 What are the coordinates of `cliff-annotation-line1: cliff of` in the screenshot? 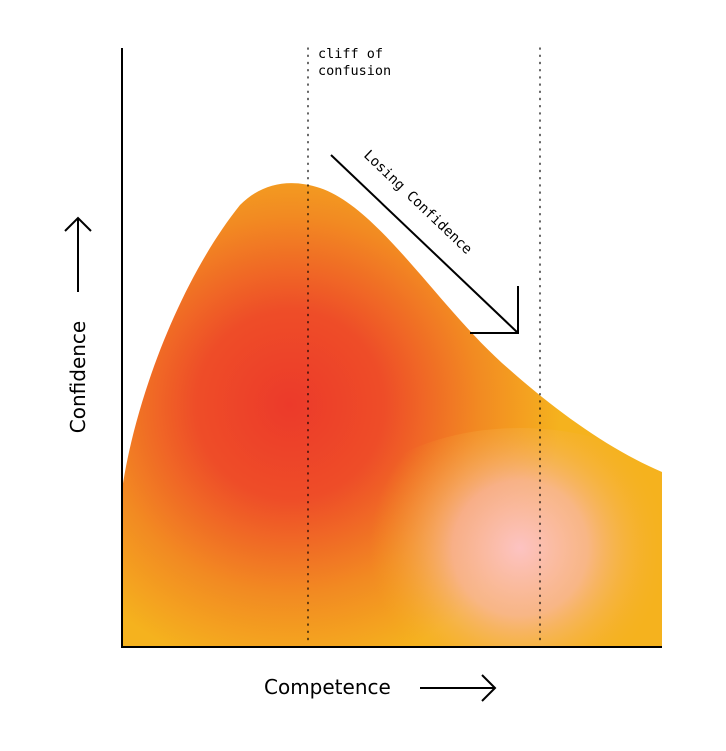 It's located at (350, 54).